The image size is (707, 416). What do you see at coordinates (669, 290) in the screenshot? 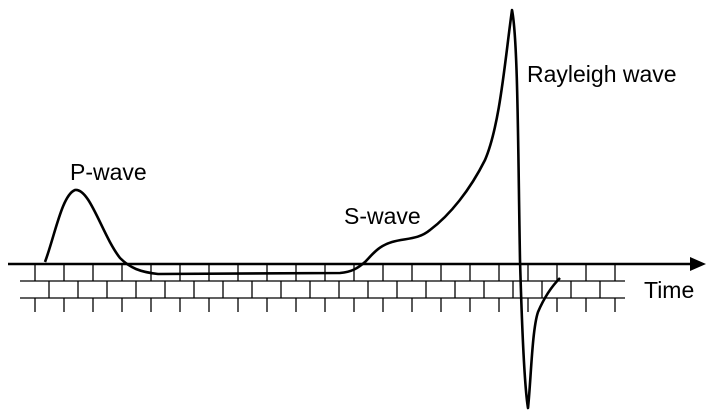
I see `time-axis-label: Time` at bounding box center [669, 290].